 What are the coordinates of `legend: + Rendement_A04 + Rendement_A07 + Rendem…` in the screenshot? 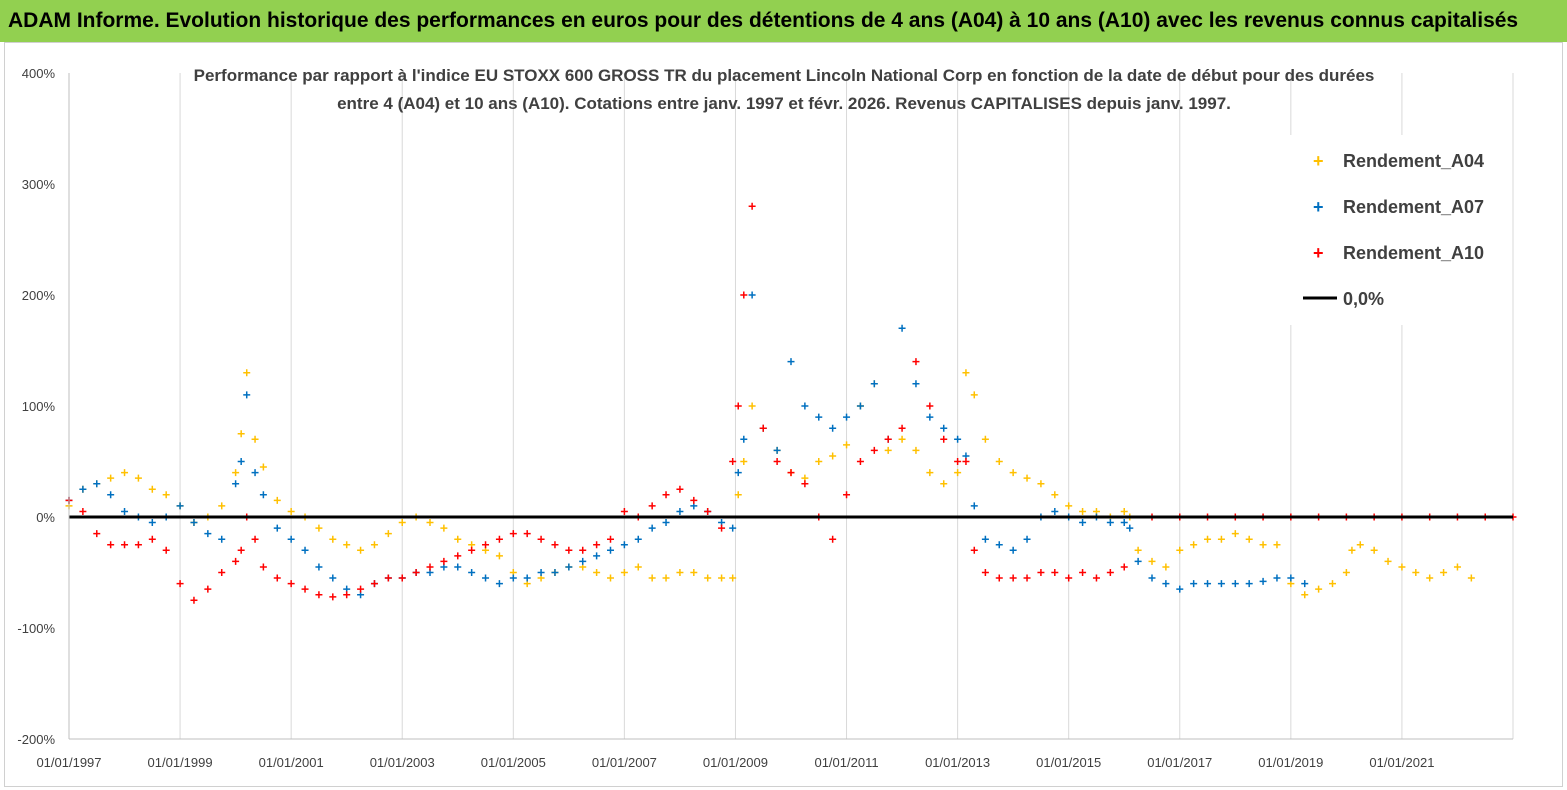 It's located at (1387, 230).